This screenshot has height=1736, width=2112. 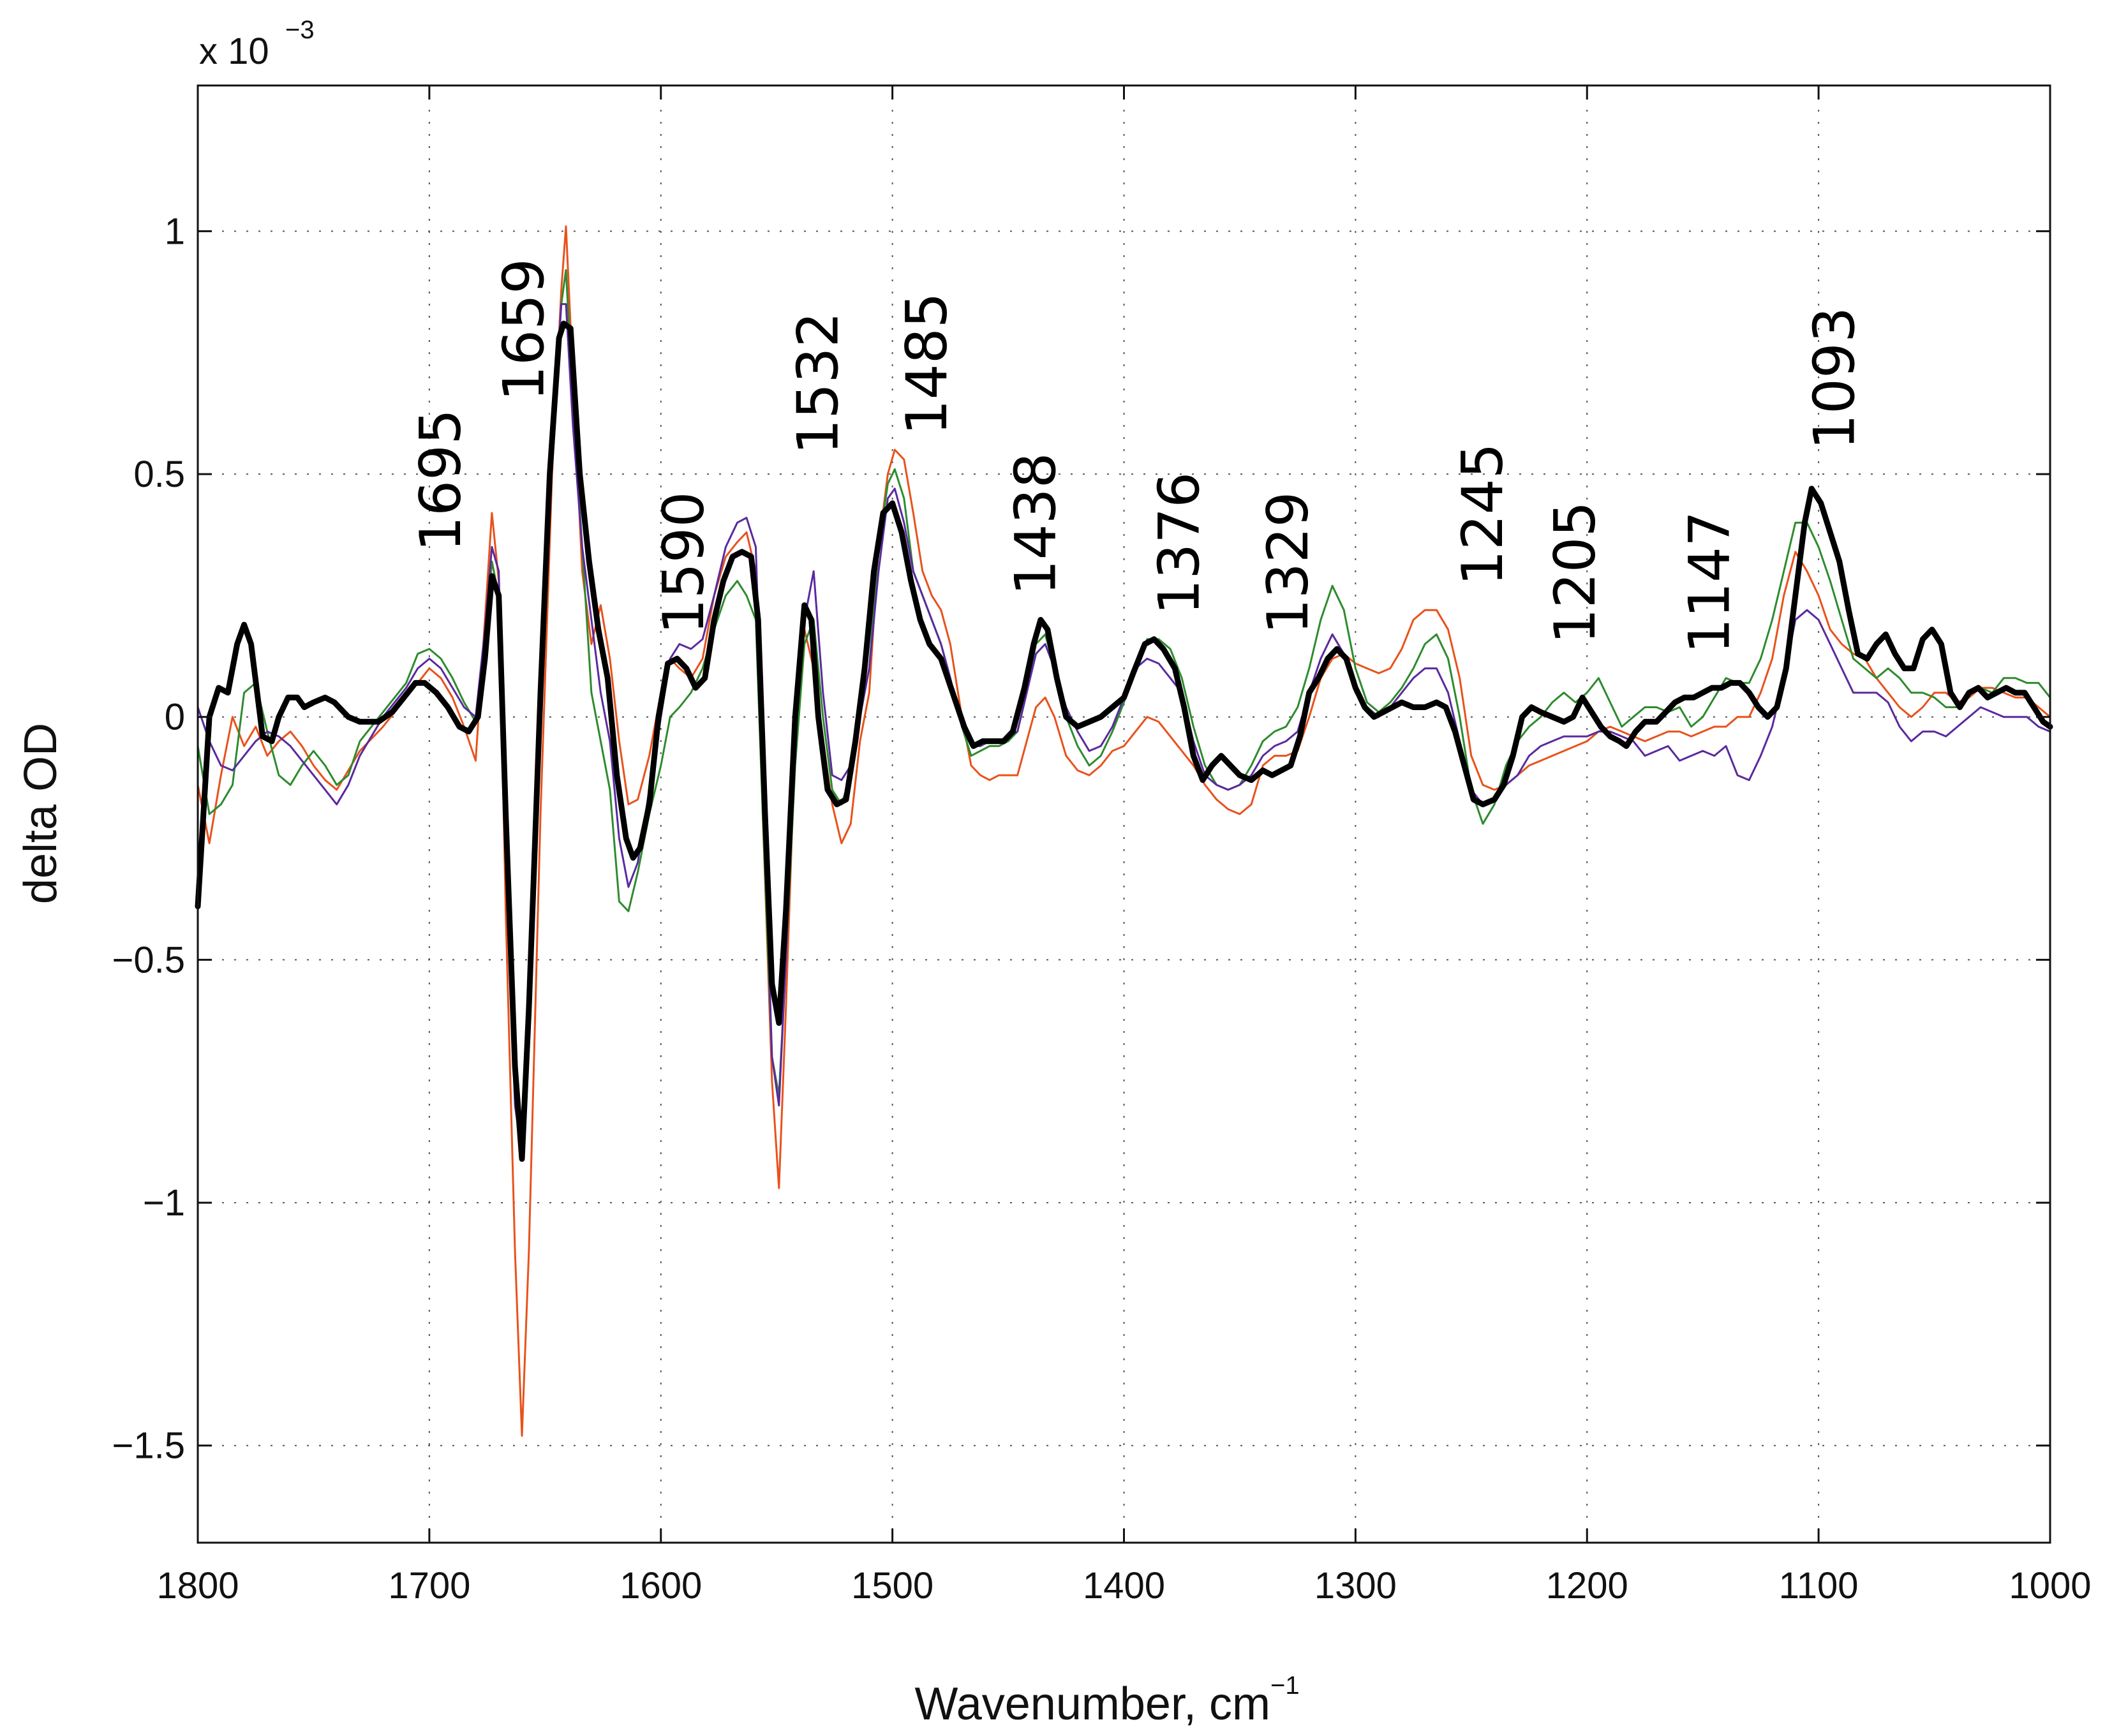 I want to click on x-tick-label: 1500, so click(x=892, y=1586).